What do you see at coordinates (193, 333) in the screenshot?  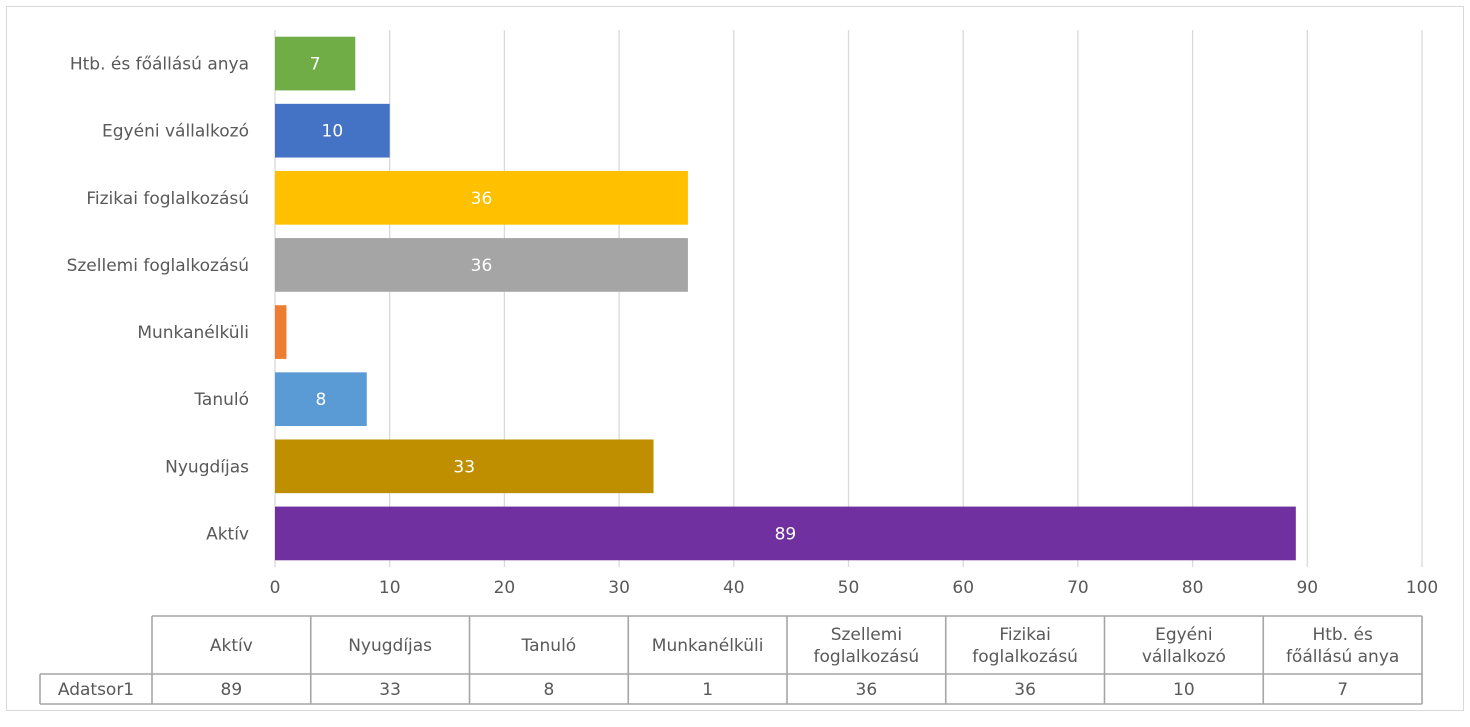 I see `category-label: Munkanélküli` at bounding box center [193, 333].